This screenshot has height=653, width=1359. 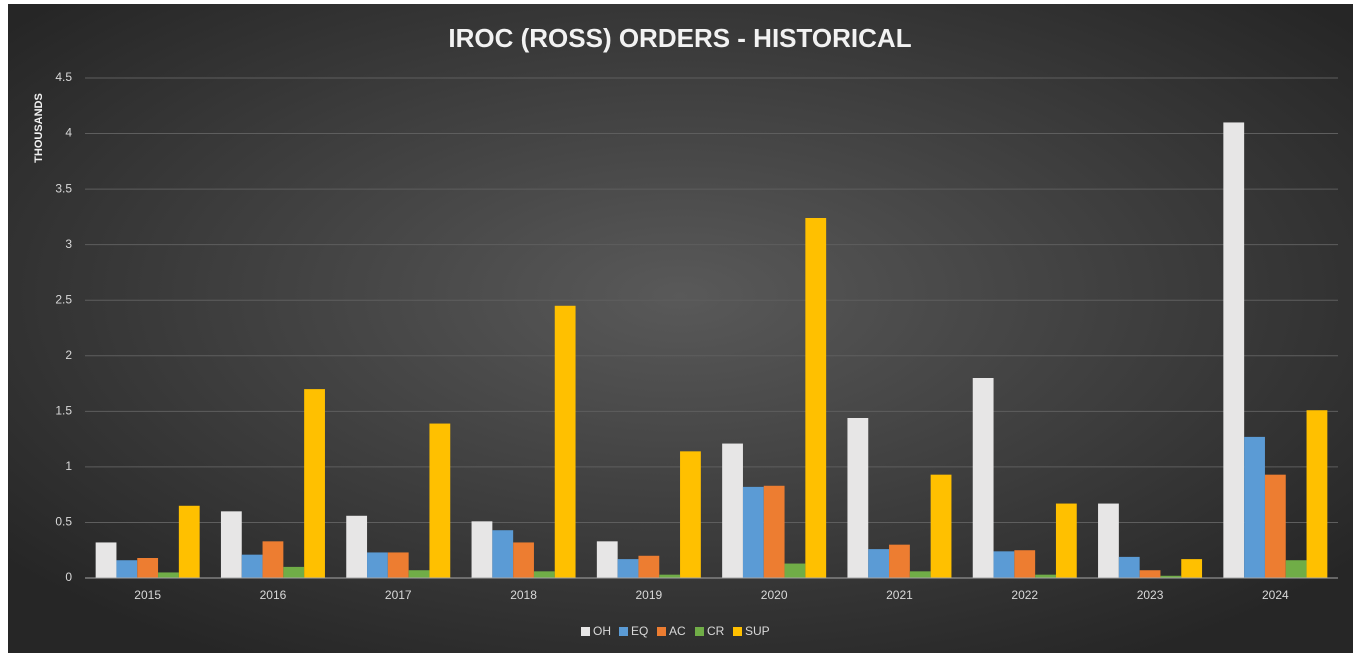 I want to click on y-tick-label: 0, so click(x=68, y=577).